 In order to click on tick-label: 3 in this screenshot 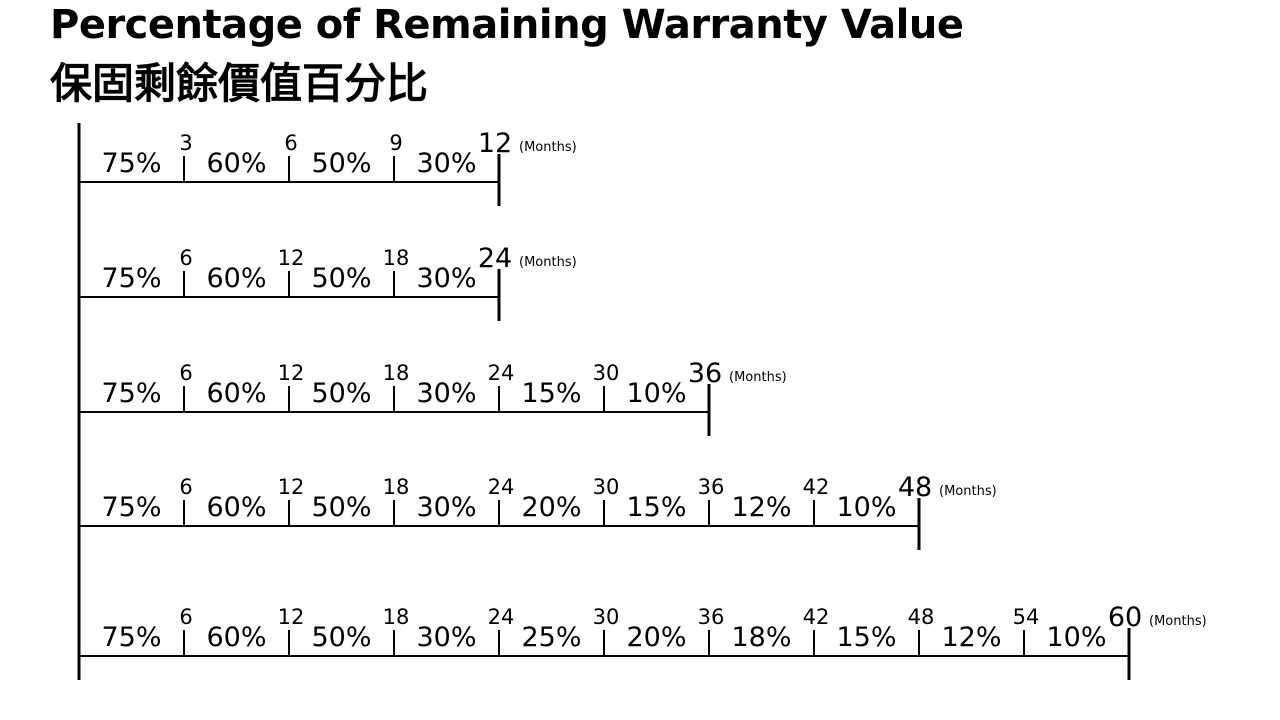, I will do `click(185, 143)`.